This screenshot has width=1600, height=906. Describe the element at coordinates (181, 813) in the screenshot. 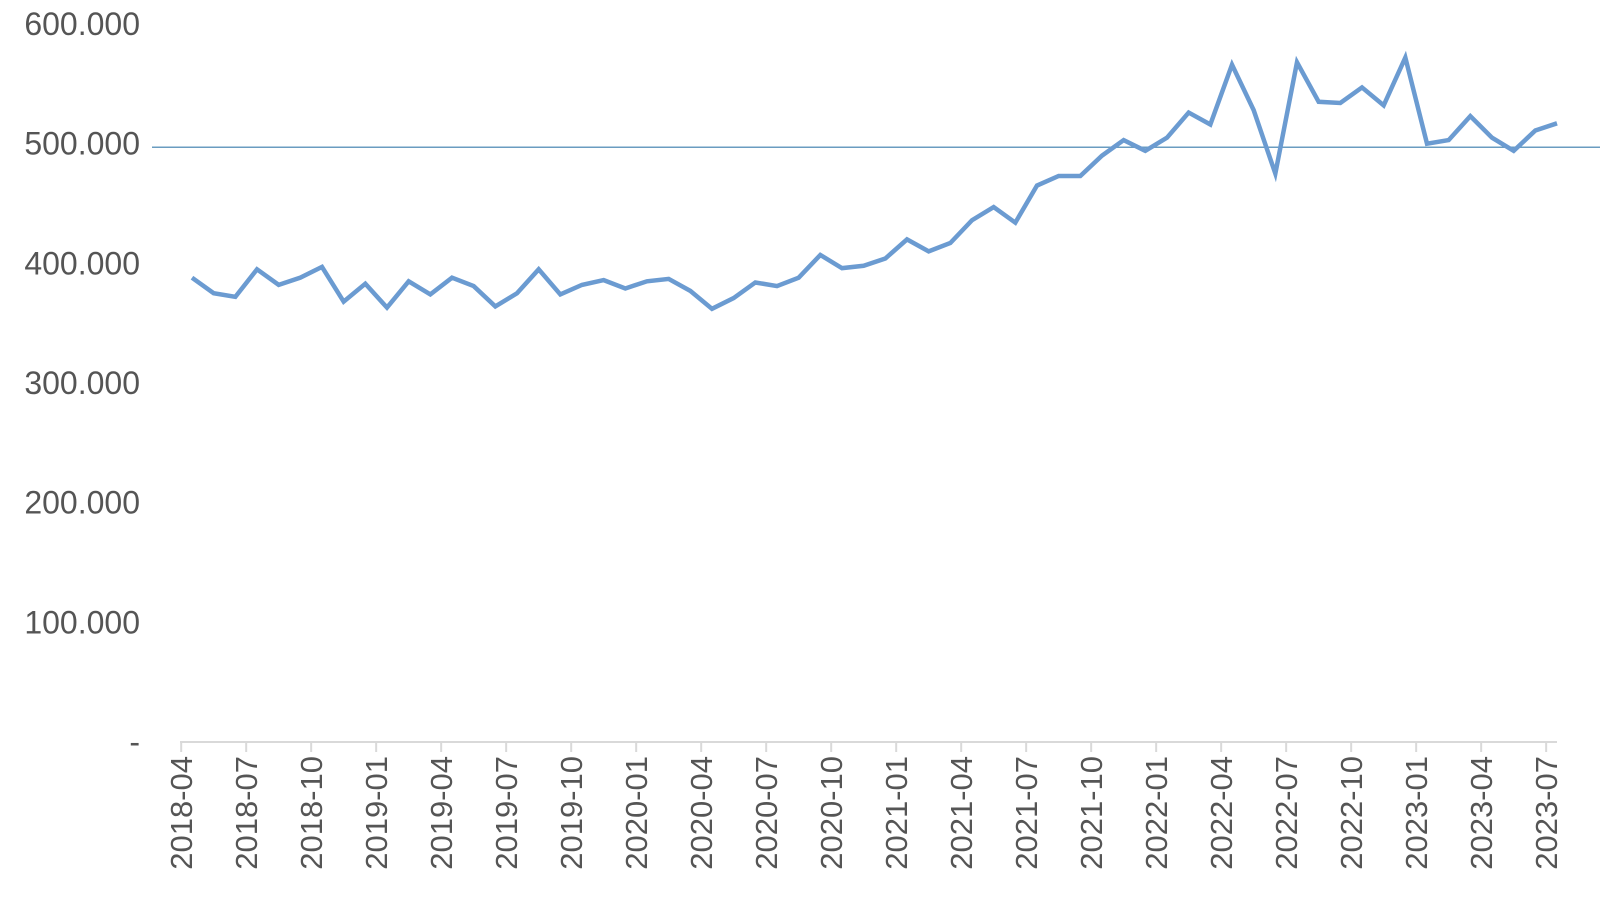

I see `x-tick-label: 2018-04` at that location.